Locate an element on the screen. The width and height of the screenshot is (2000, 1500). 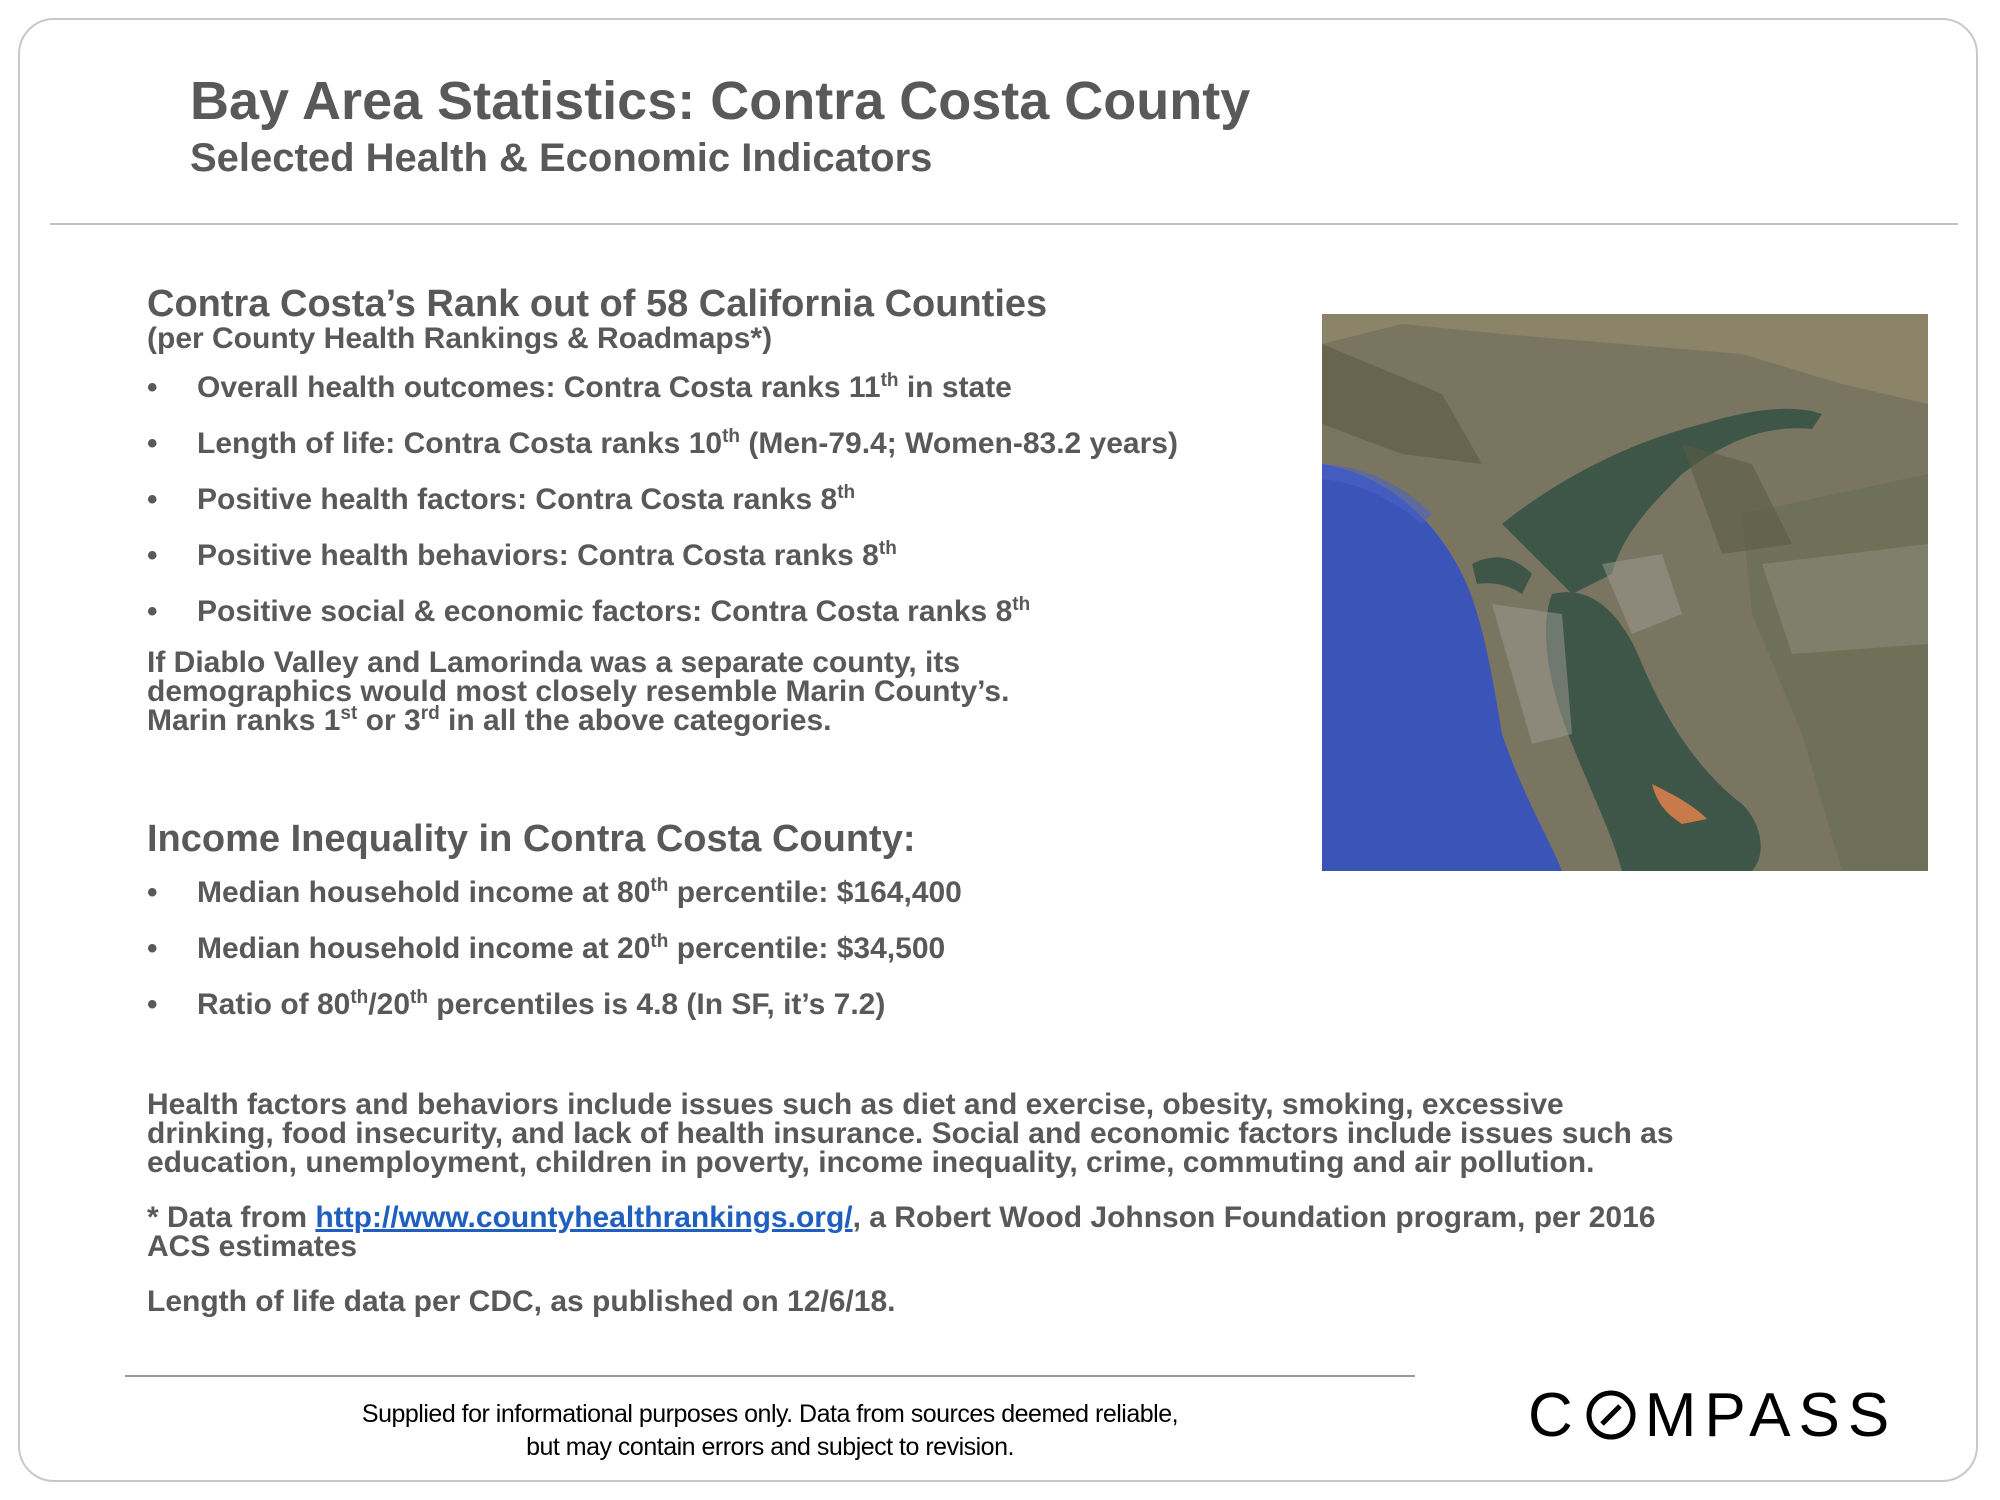
compass-o-logo-icon is located at coordinates (1611, 1415).